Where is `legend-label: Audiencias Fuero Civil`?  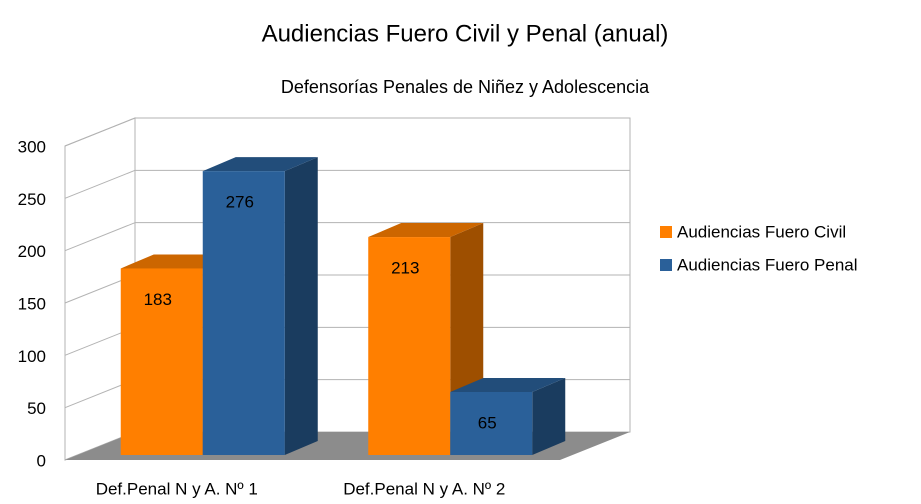 legend-label: Audiencias Fuero Civil is located at coordinates (761, 231).